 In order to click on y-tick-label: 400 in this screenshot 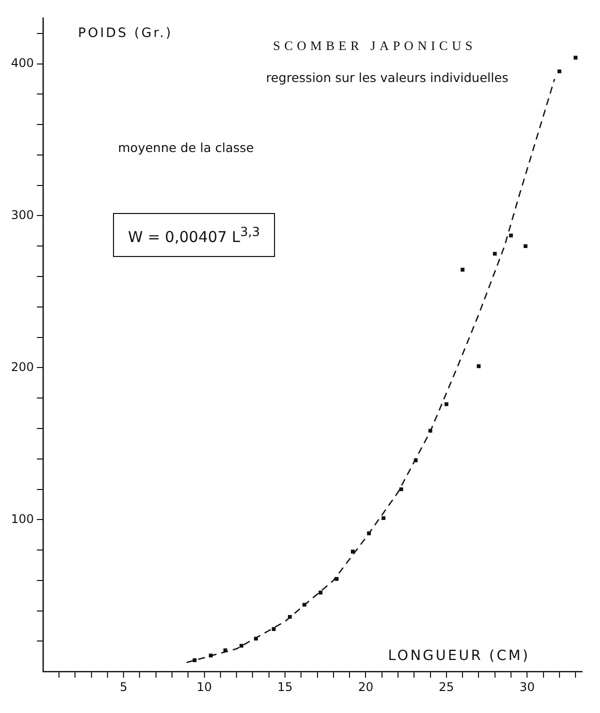, I will do `click(22, 63)`.